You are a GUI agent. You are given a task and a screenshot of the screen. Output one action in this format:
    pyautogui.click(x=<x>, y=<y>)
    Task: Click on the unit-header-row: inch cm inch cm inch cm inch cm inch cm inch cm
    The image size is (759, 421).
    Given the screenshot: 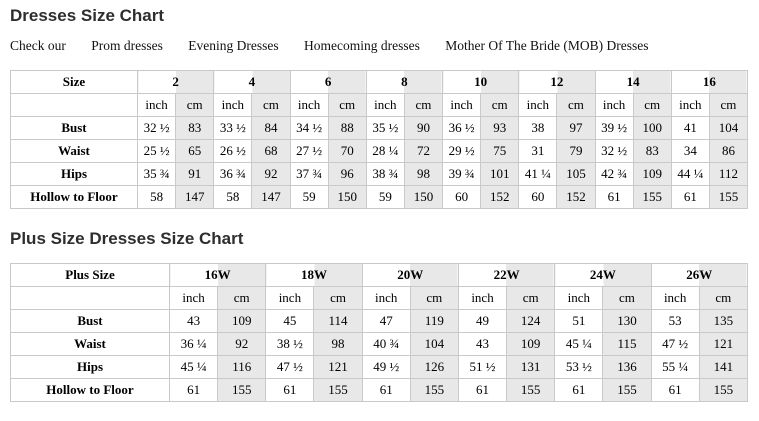 What is the action you would take?
    pyautogui.click(x=379, y=298)
    